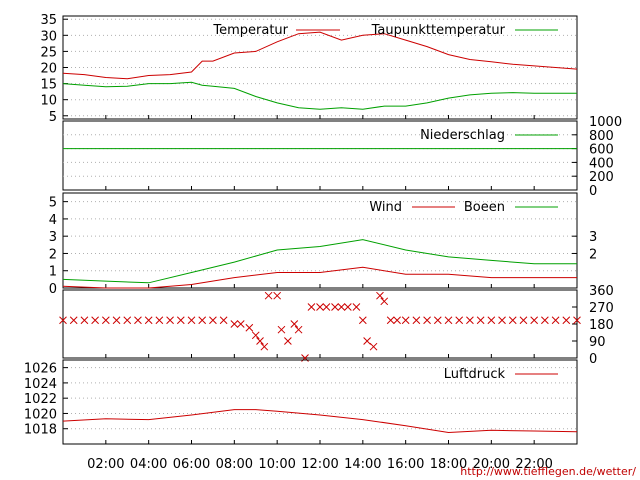 The height and width of the screenshot is (480, 640). I want to click on series-line-luftdruck, so click(320, 421).